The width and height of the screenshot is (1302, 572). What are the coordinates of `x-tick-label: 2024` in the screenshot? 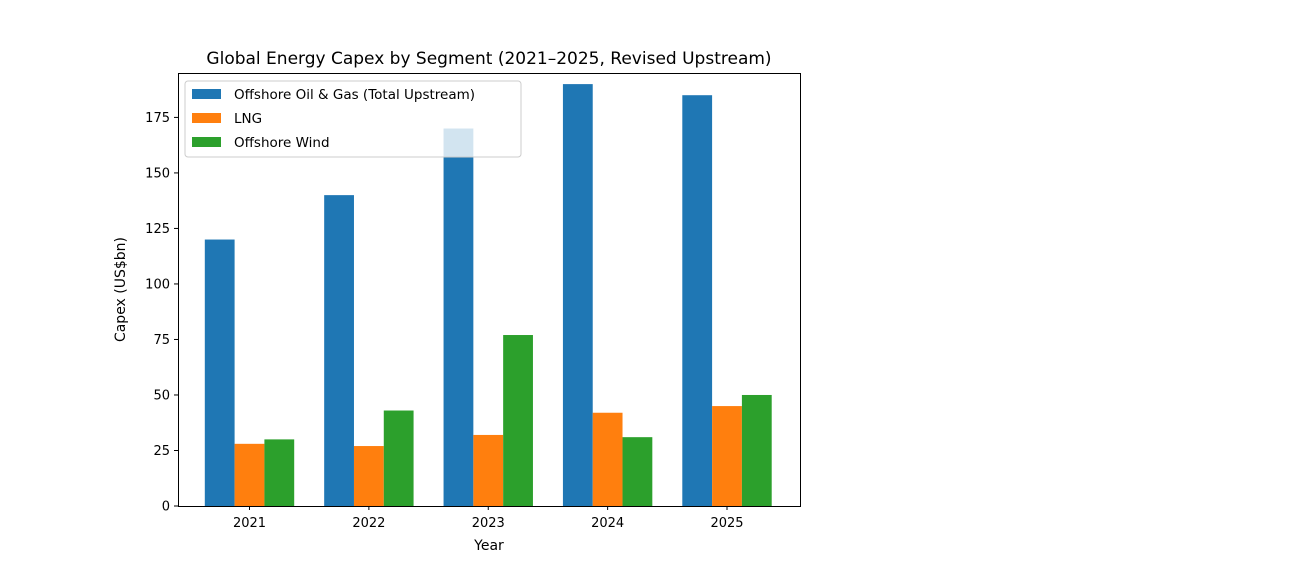 It's located at (607, 523).